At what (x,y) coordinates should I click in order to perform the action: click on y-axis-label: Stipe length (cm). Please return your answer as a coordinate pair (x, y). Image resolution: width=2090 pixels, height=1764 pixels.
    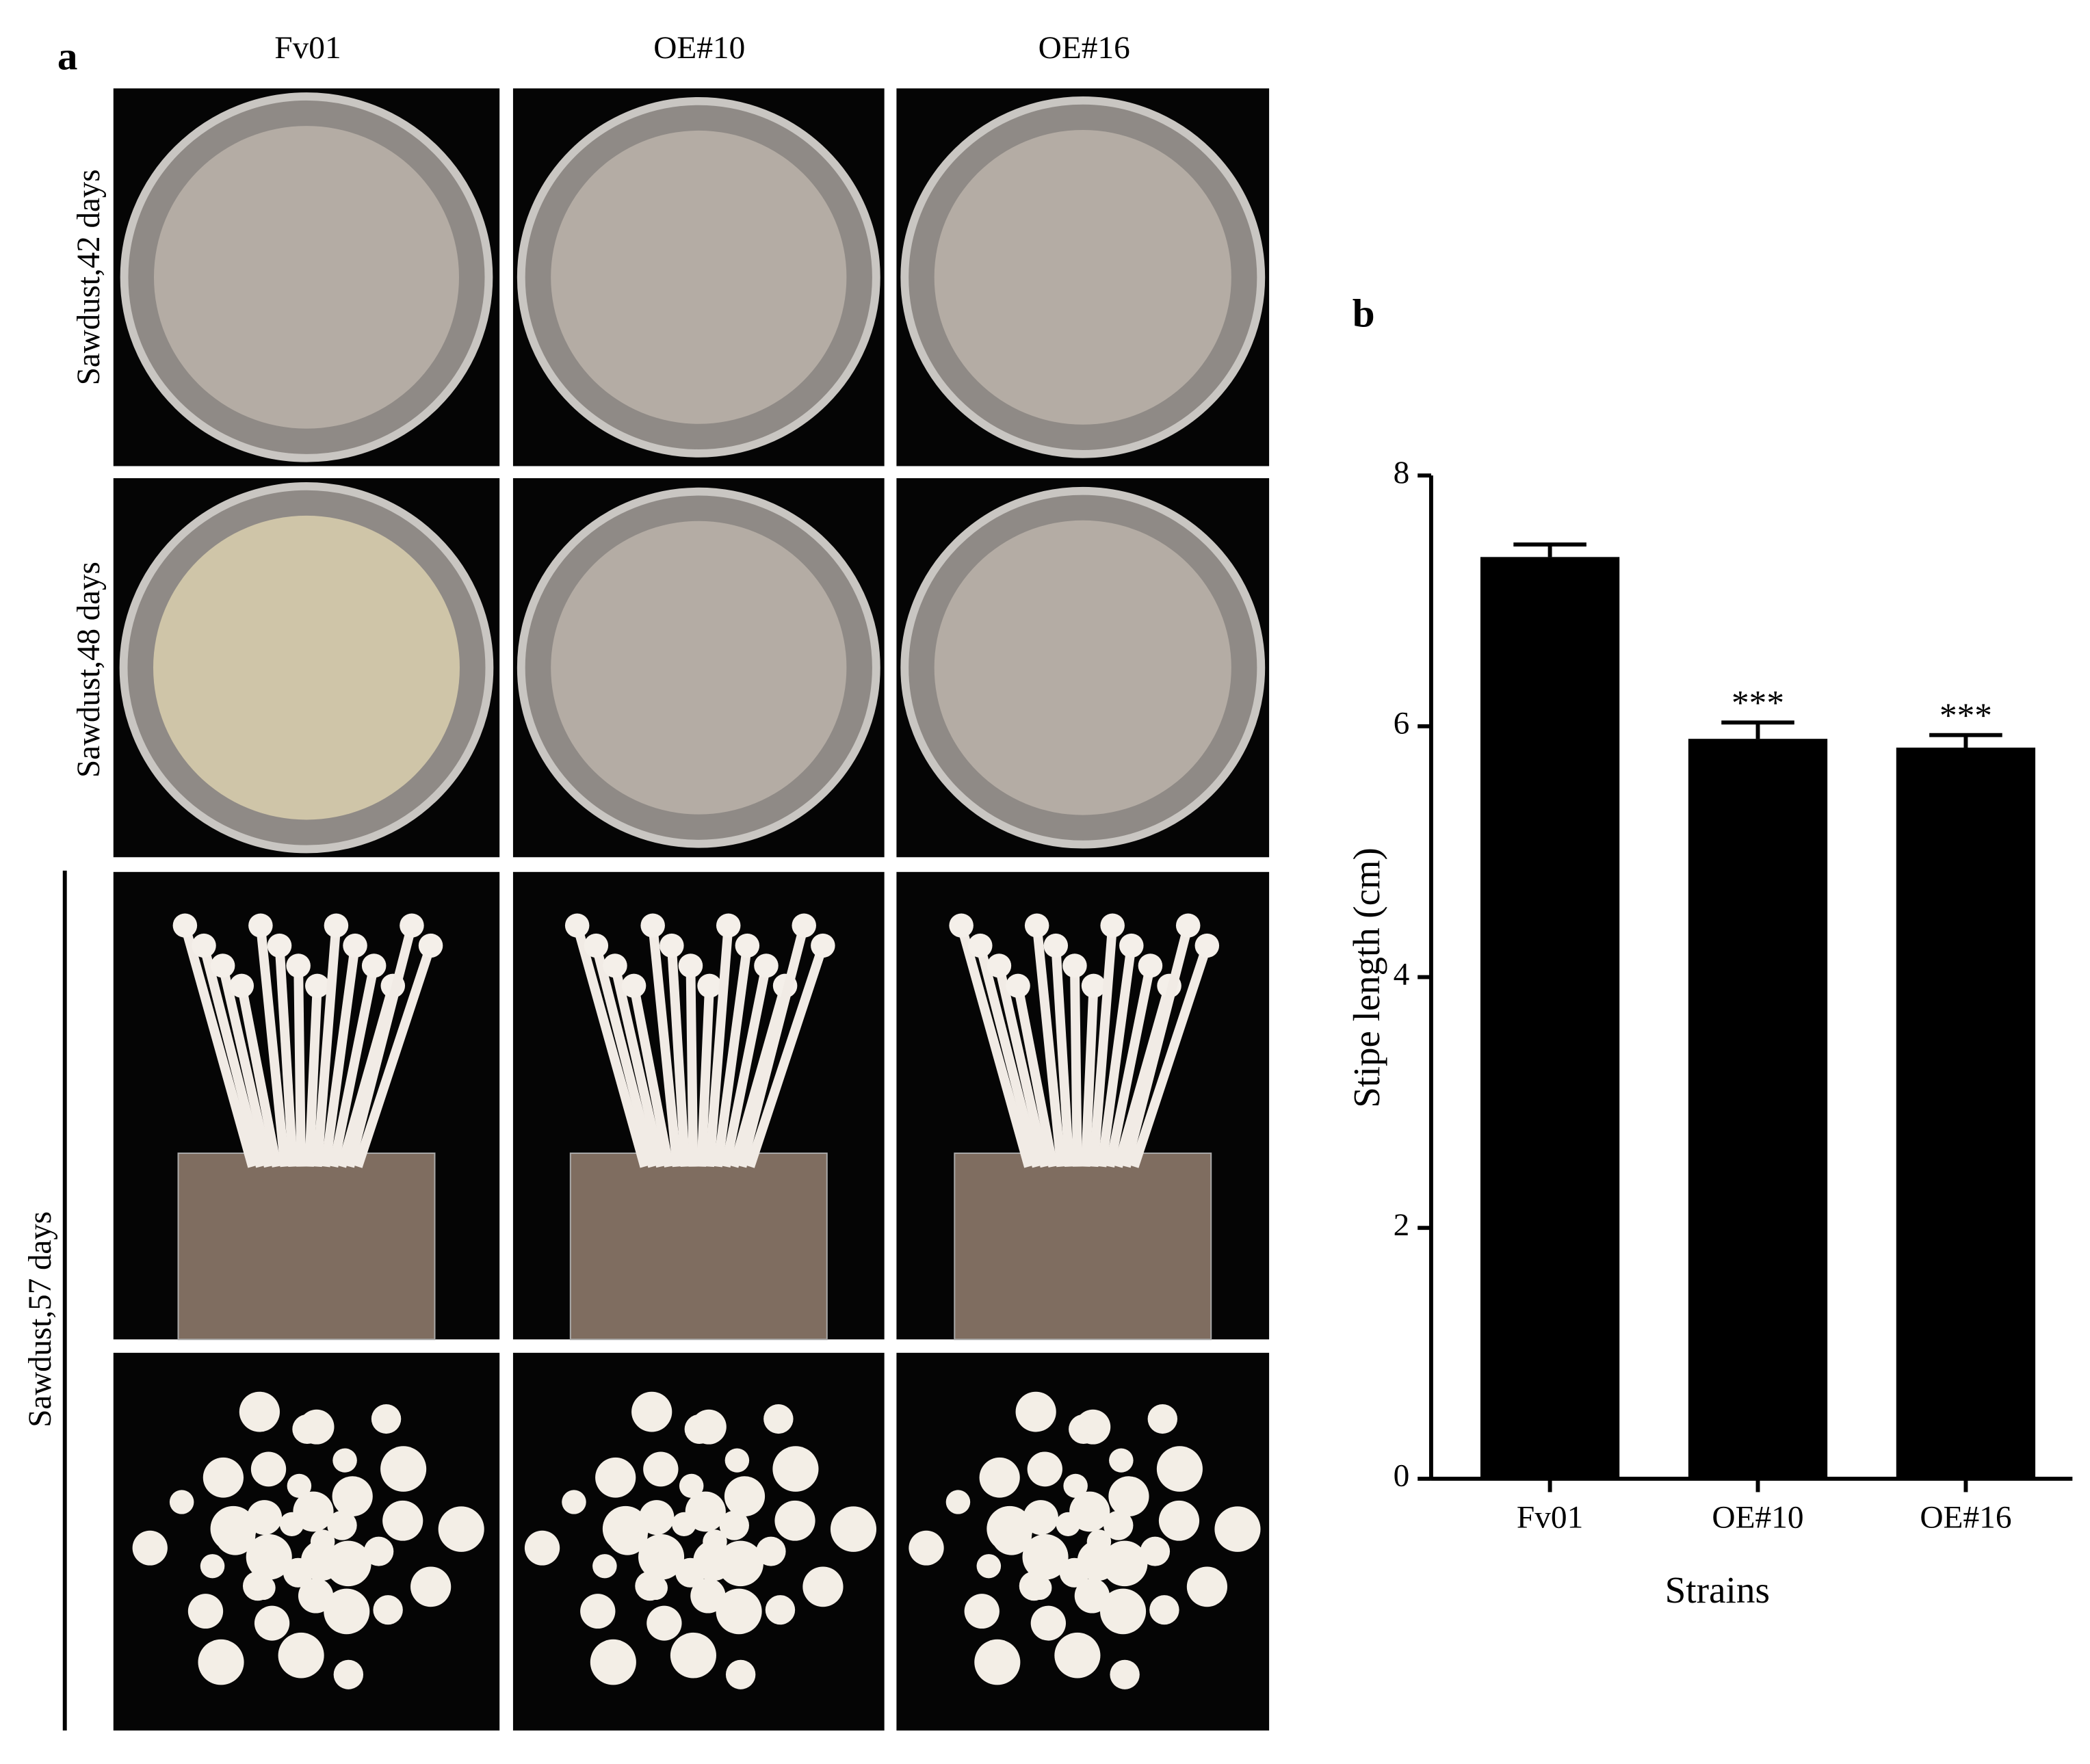
    Looking at the image, I should click on (1366, 977).